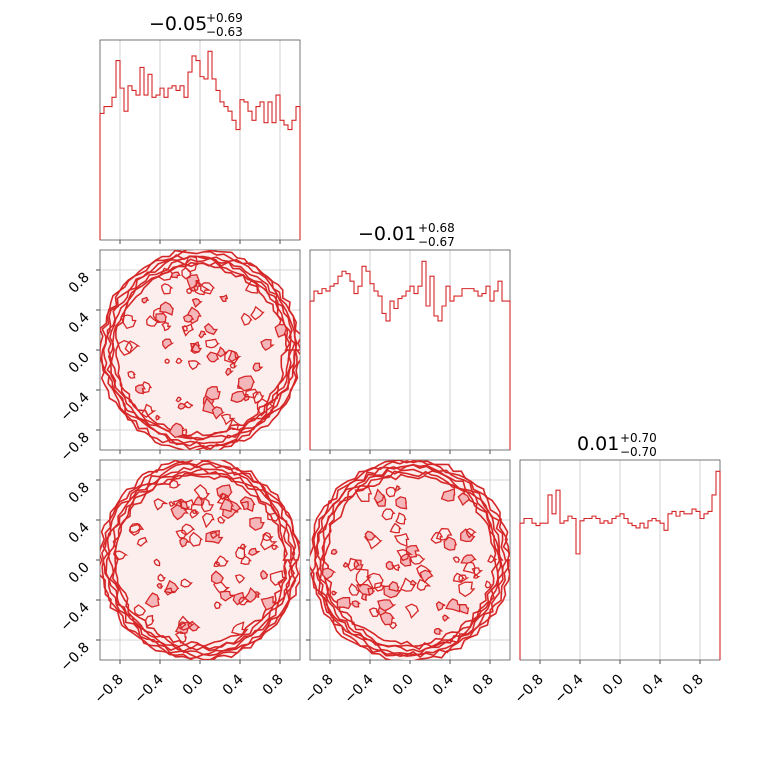 The image size is (760, 760). Describe the element at coordinates (638, 438) in the screenshot. I see `title-param-3-upper: +0.70` at that location.